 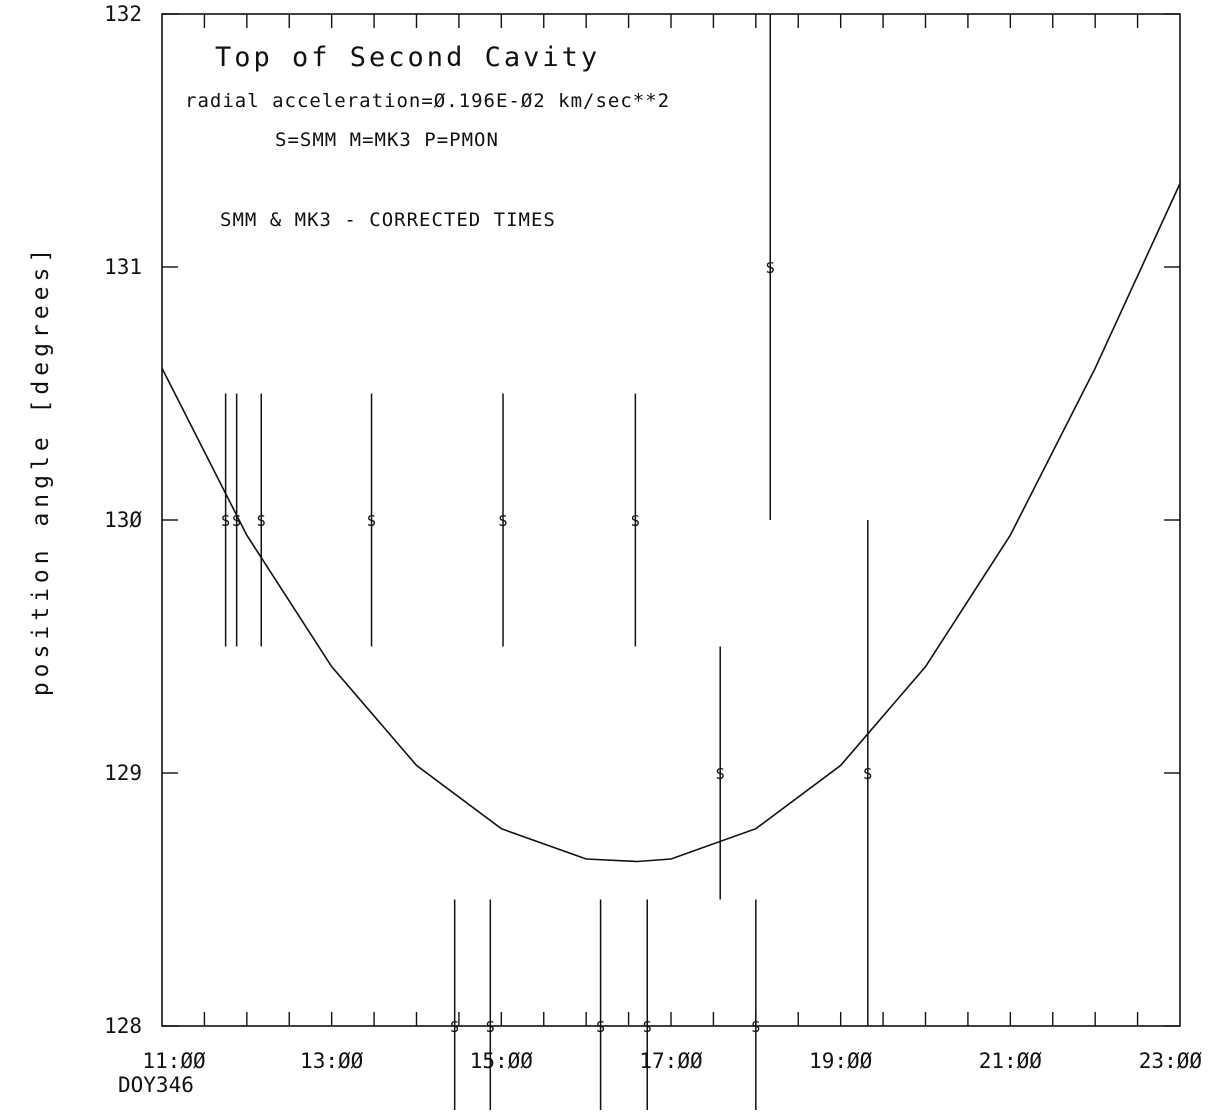 I want to click on x-tick-label: 15:ØØ, so click(x=502, y=1061).